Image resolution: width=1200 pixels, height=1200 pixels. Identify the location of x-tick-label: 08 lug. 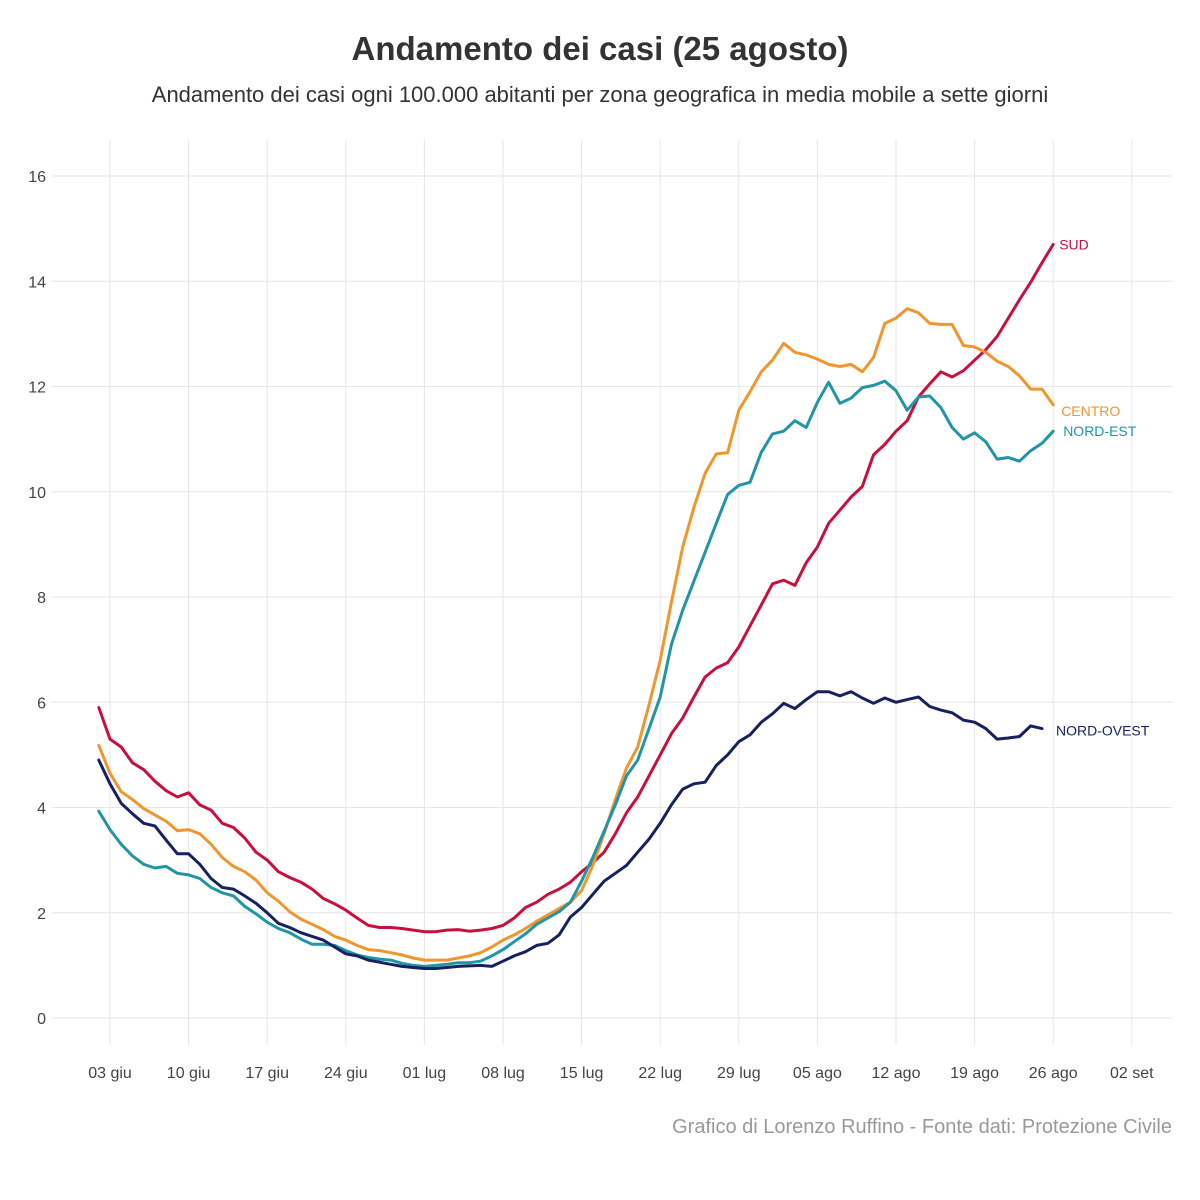
(503, 1073).